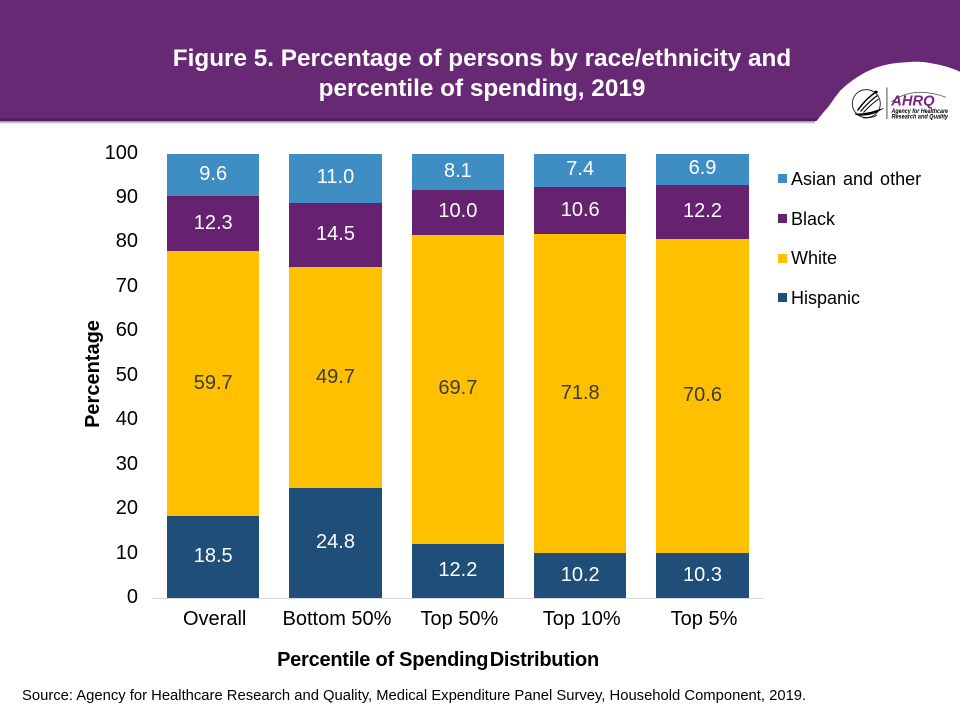 This screenshot has width=960, height=720. What do you see at coordinates (920, 117) in the screenshot?
I see `svg-text: Research and Quality` at bounding box center [920, 117].